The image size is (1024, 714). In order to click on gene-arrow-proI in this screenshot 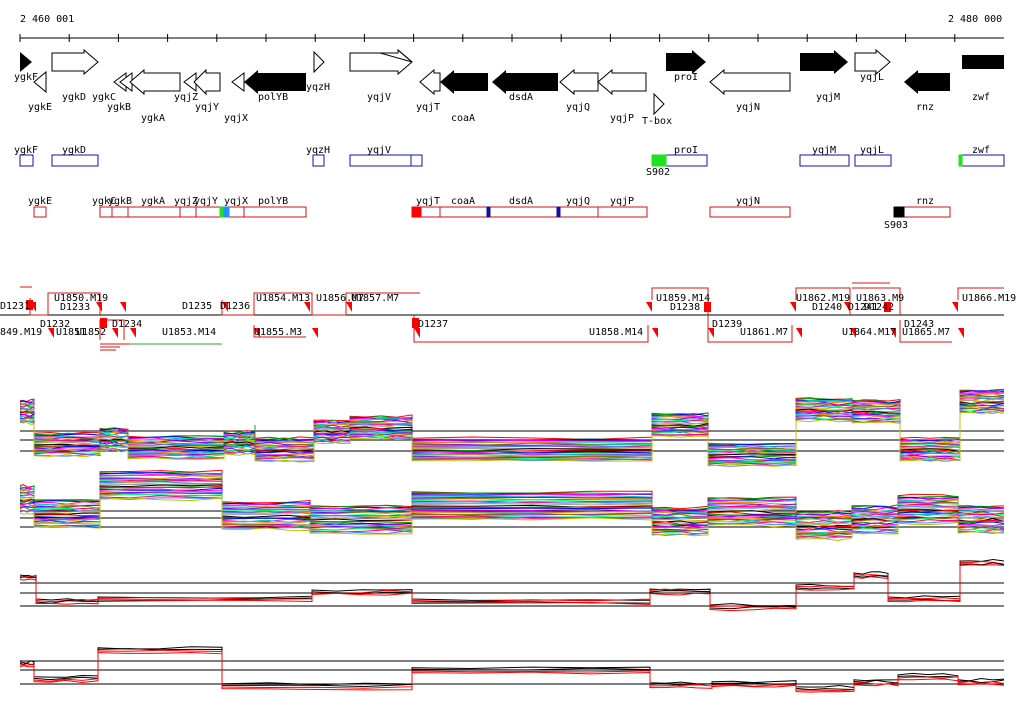, I will do `click(686, 62)`.